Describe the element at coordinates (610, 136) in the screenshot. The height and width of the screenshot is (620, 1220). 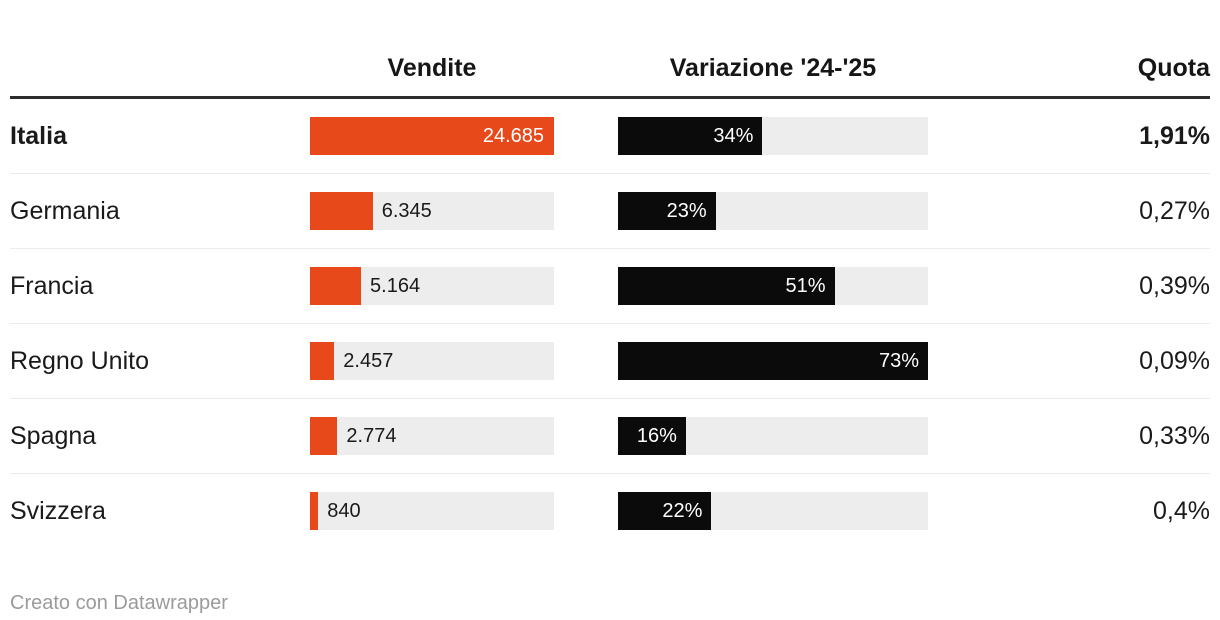
I see `table-row: Italia 24.685 34% 1,91%` at that location.